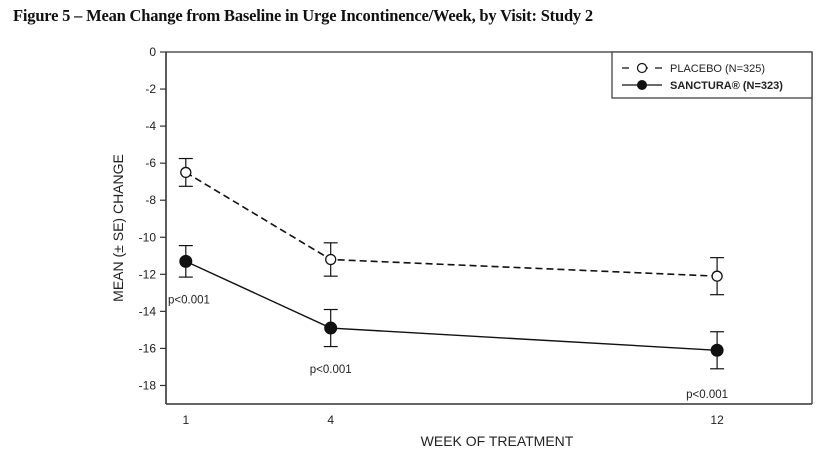  What do you see at coordinates (118, 228) in the screenshot?
I see `y-axis-title: MEAN (± SE) CHANGE` at bounding box center [118, 228].